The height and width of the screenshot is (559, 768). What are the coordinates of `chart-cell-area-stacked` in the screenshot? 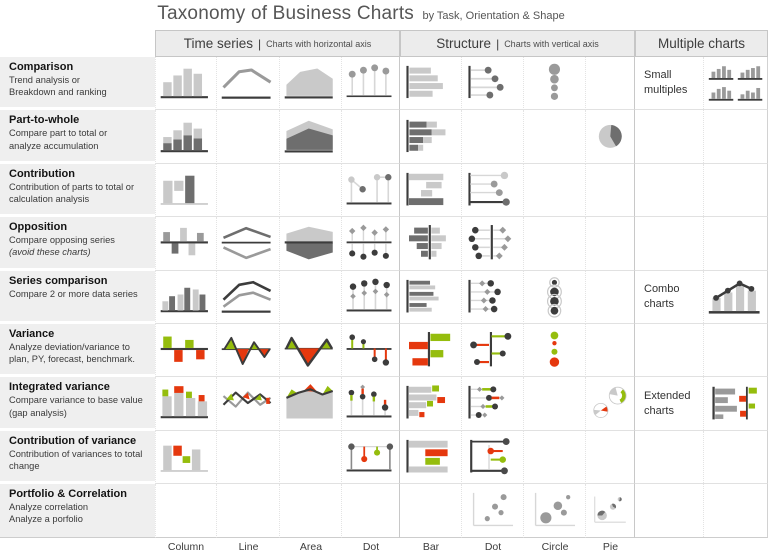 It's located at (311, 137).